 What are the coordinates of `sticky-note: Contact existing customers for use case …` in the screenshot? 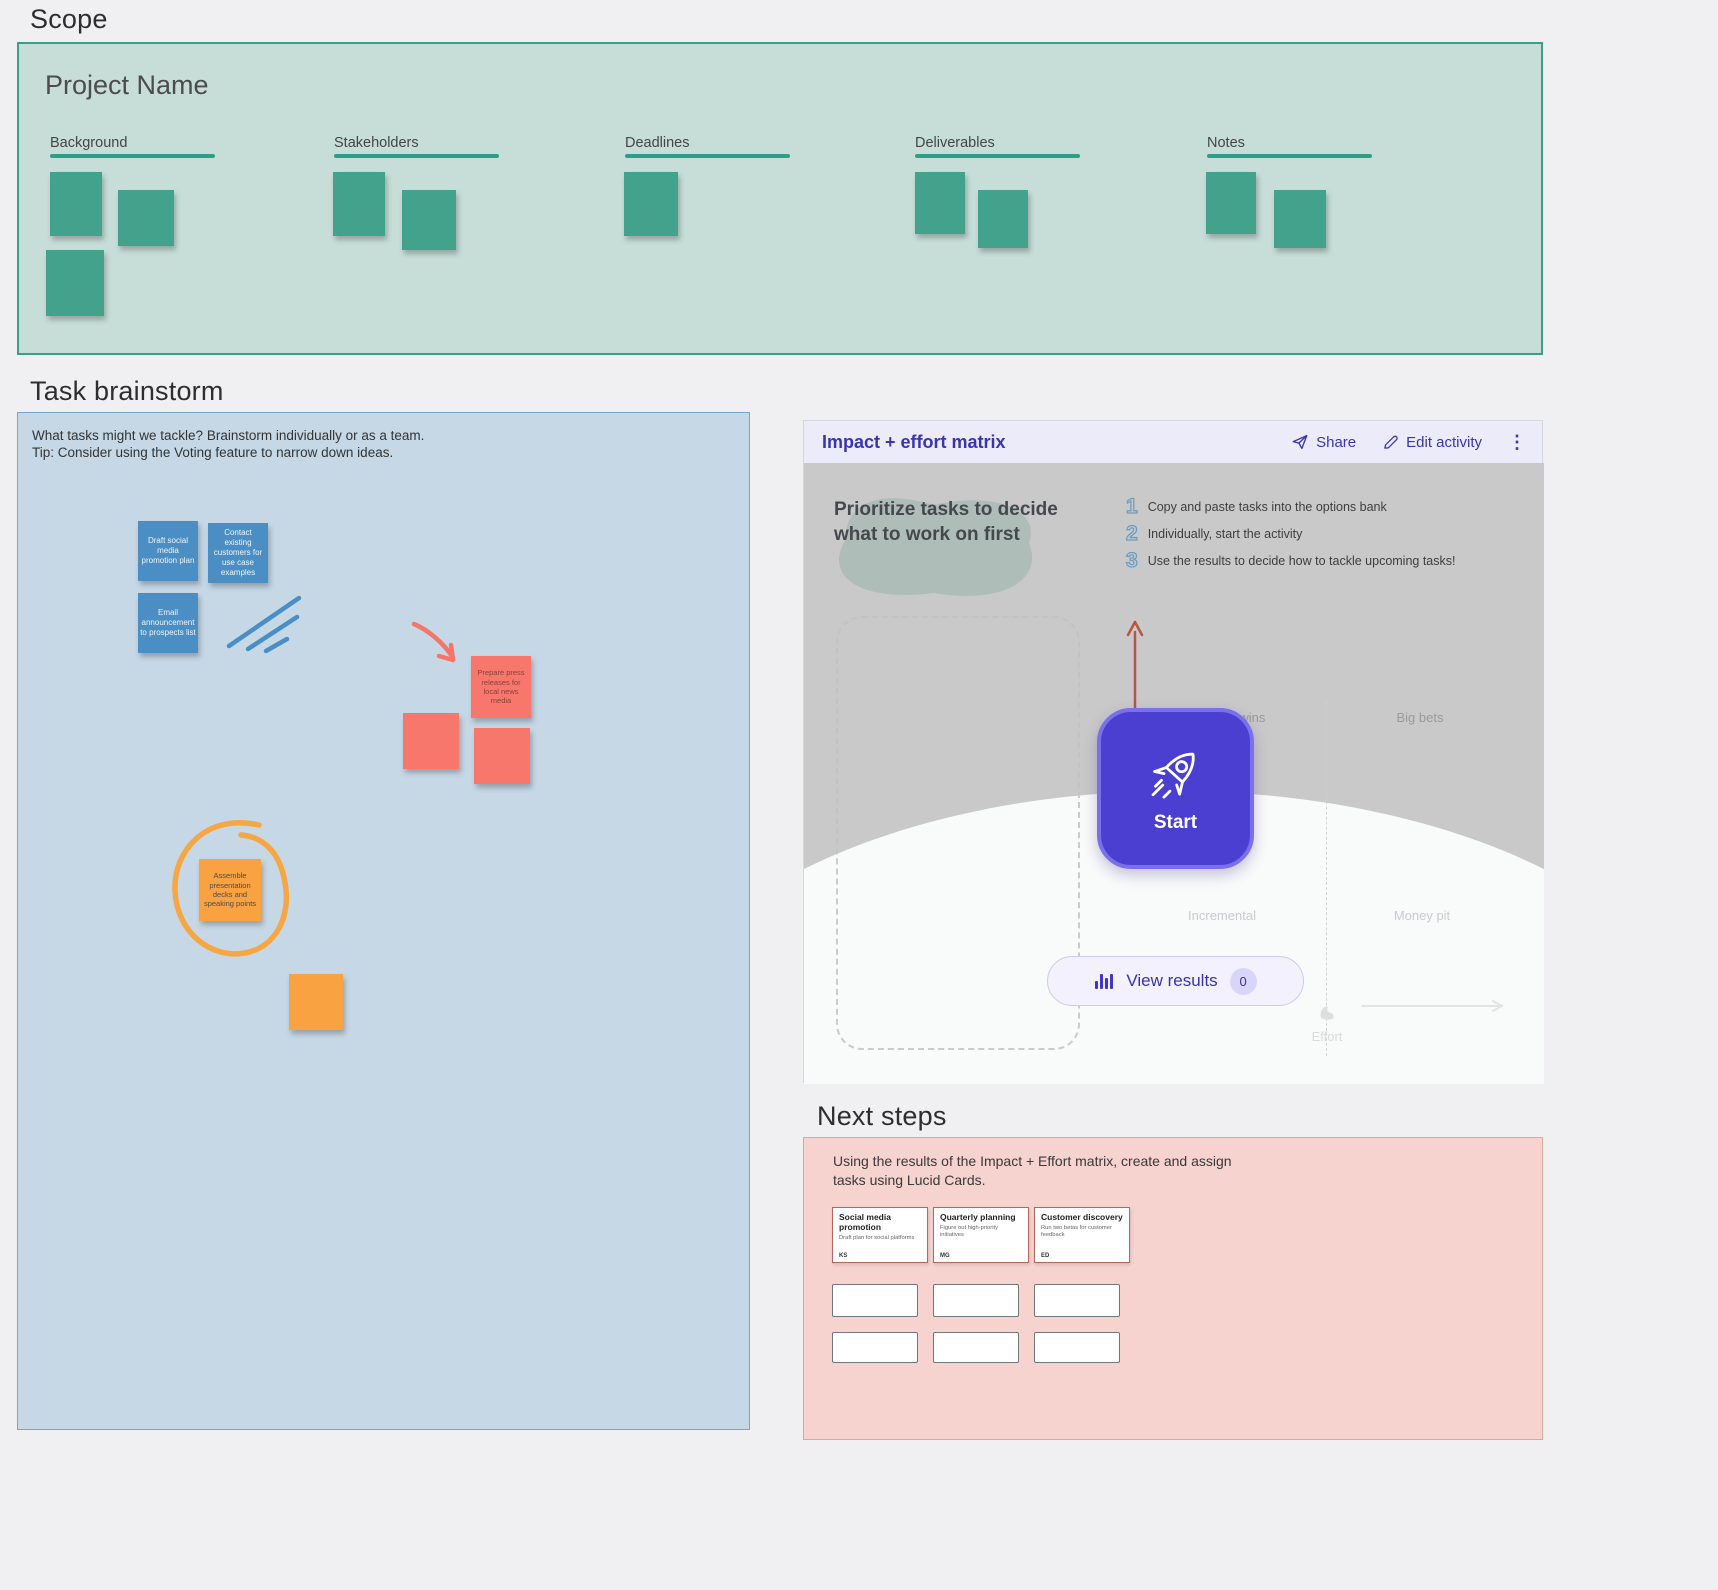 It's located at (238, 553).